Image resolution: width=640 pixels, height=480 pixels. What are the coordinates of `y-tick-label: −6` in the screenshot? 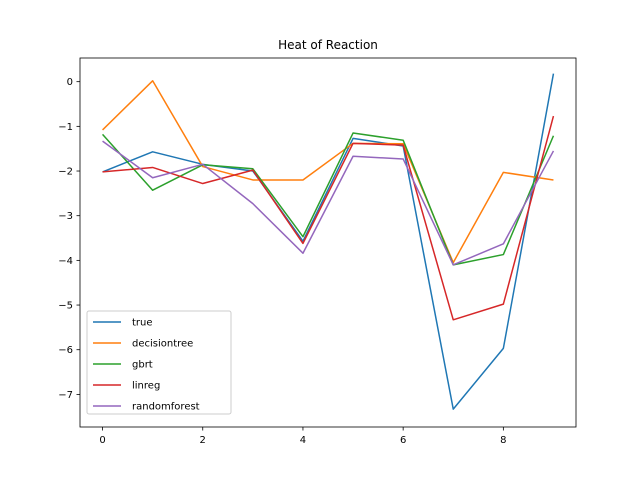 It's located at (65, 350).